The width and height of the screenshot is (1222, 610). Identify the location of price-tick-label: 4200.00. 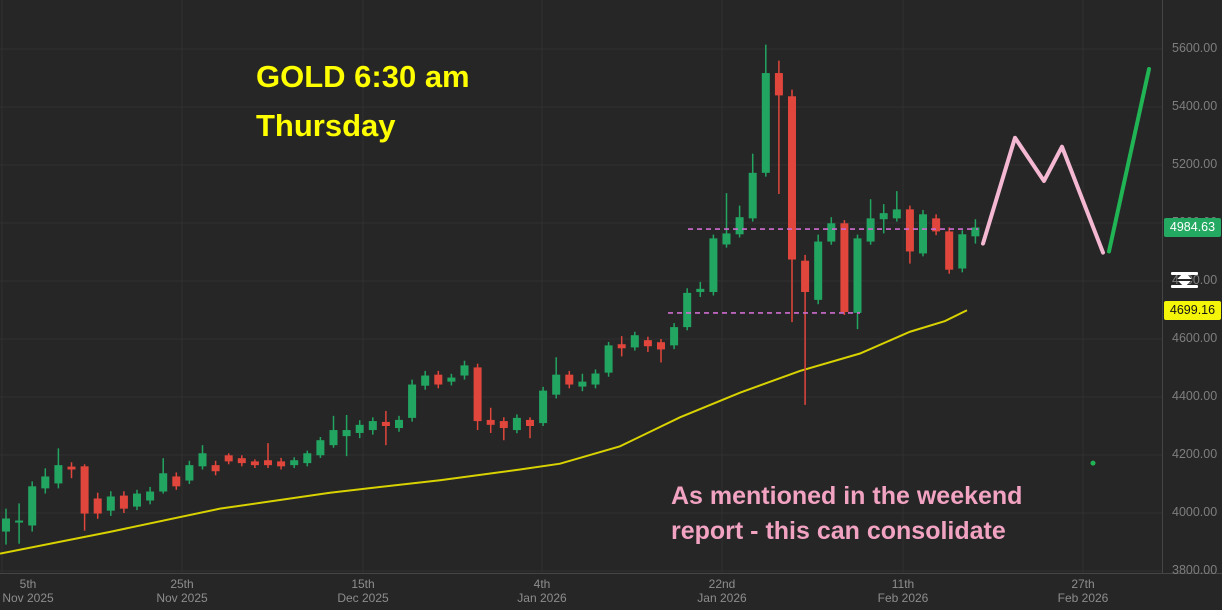
(1195, 454).